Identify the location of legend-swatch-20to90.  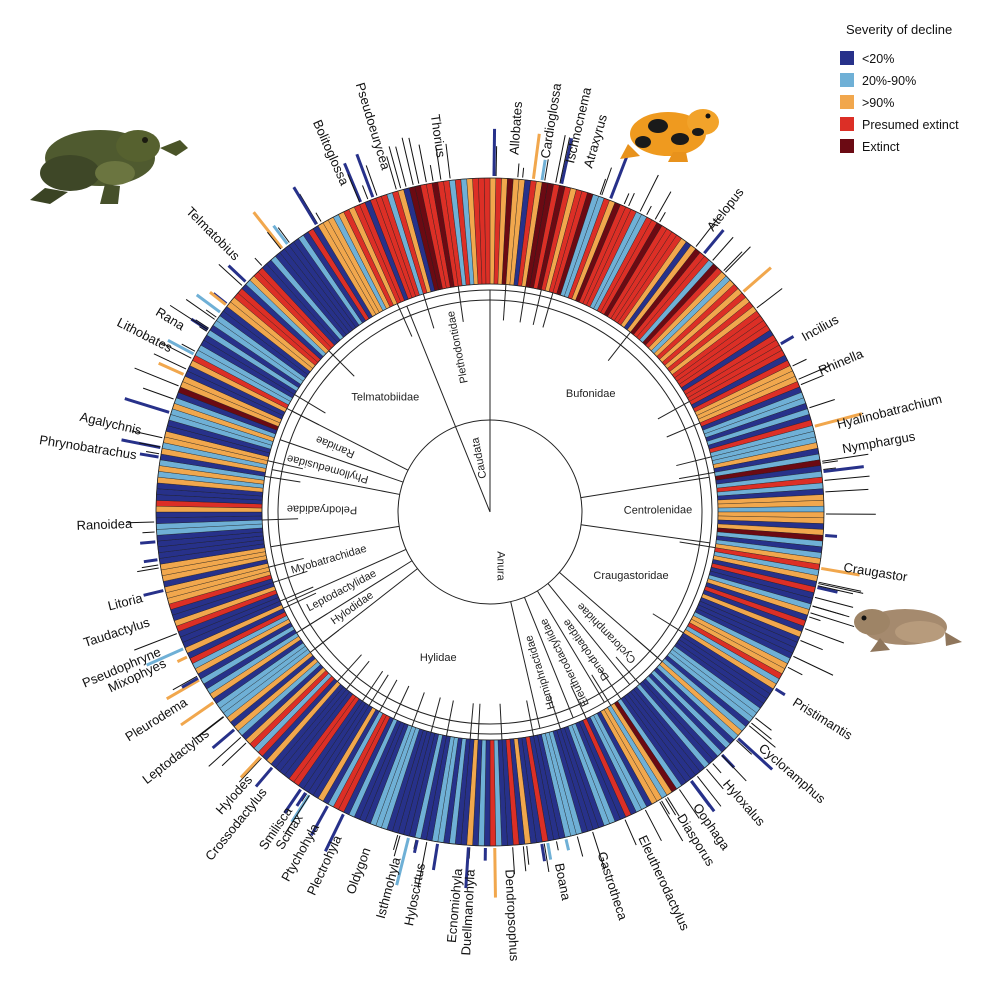
(847, 80).